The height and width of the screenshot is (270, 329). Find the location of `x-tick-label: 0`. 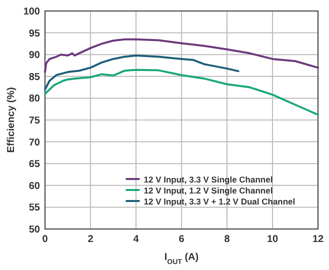

x-tick-label: 0 is located at coordinates (45, 239).